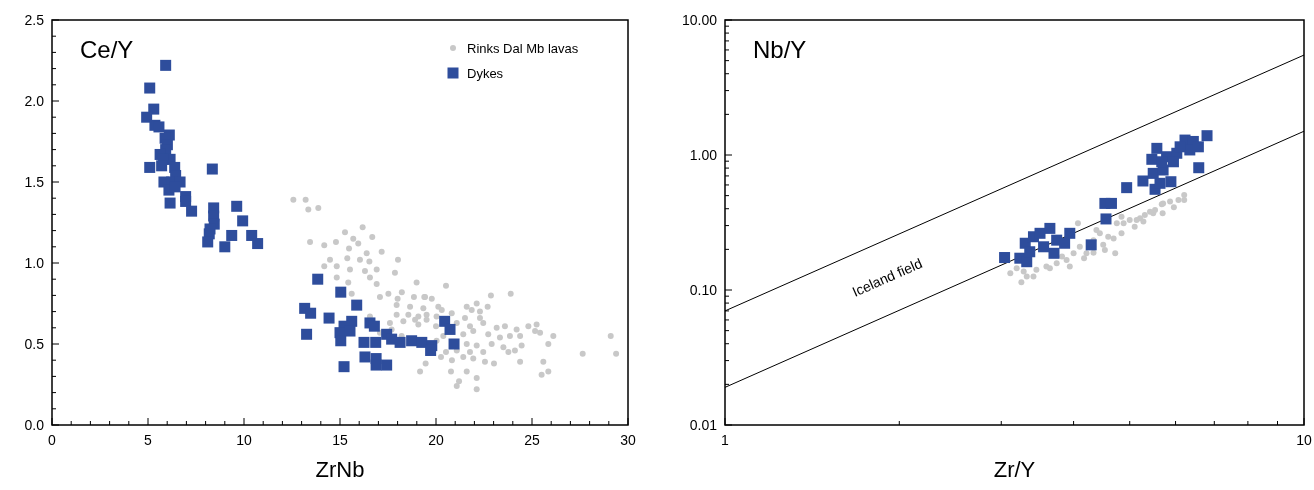 The width and height of the screenshot is (1314, 490). What do you see at coordinates (34, 100) in the screenshot?
I see `y-tick-label: 2.0` at bounding box center [34, 100].